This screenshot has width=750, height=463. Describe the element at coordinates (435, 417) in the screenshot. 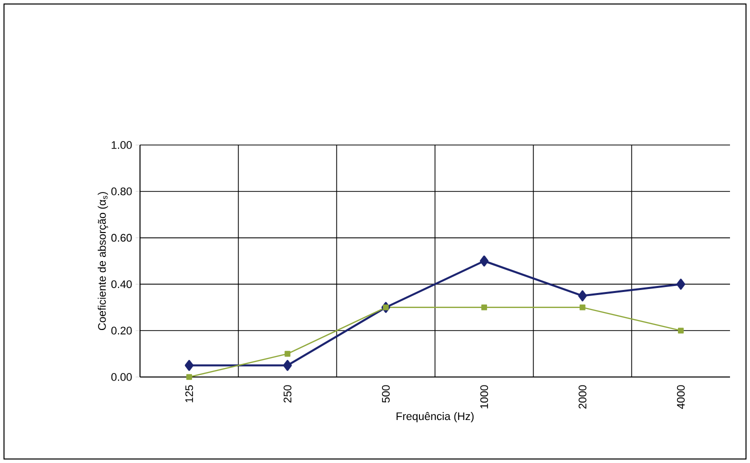

I see `x-axis-title: Frequência (Hz)` at that location.